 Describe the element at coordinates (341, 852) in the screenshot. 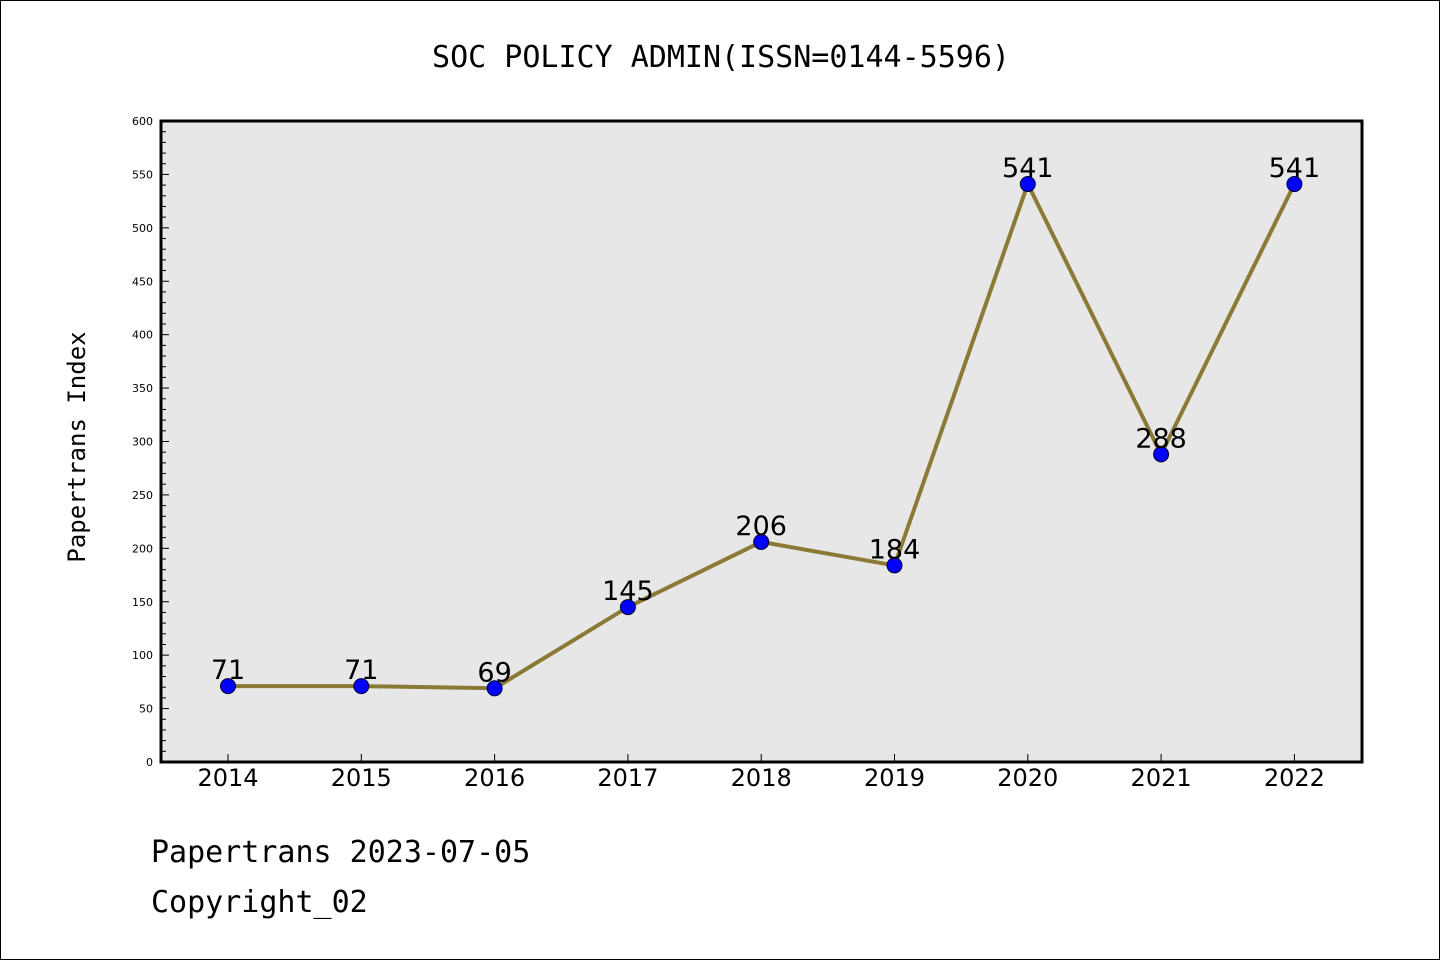

I see `footer-date-text: Papertrans 2023-07-05` at that location.